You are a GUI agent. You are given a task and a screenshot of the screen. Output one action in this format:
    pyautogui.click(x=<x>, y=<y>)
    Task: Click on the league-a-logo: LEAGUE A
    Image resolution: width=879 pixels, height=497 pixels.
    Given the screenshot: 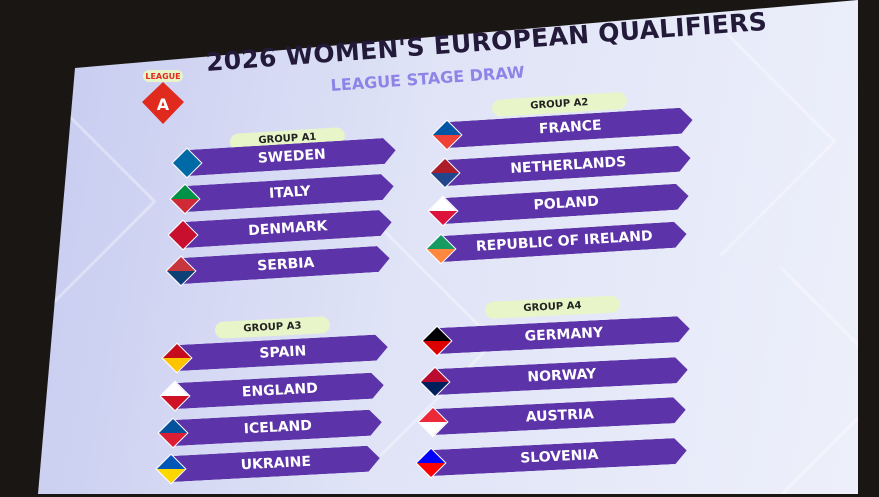 What is the action you would take?
    pyautogui.click(x=163, y=97)
    